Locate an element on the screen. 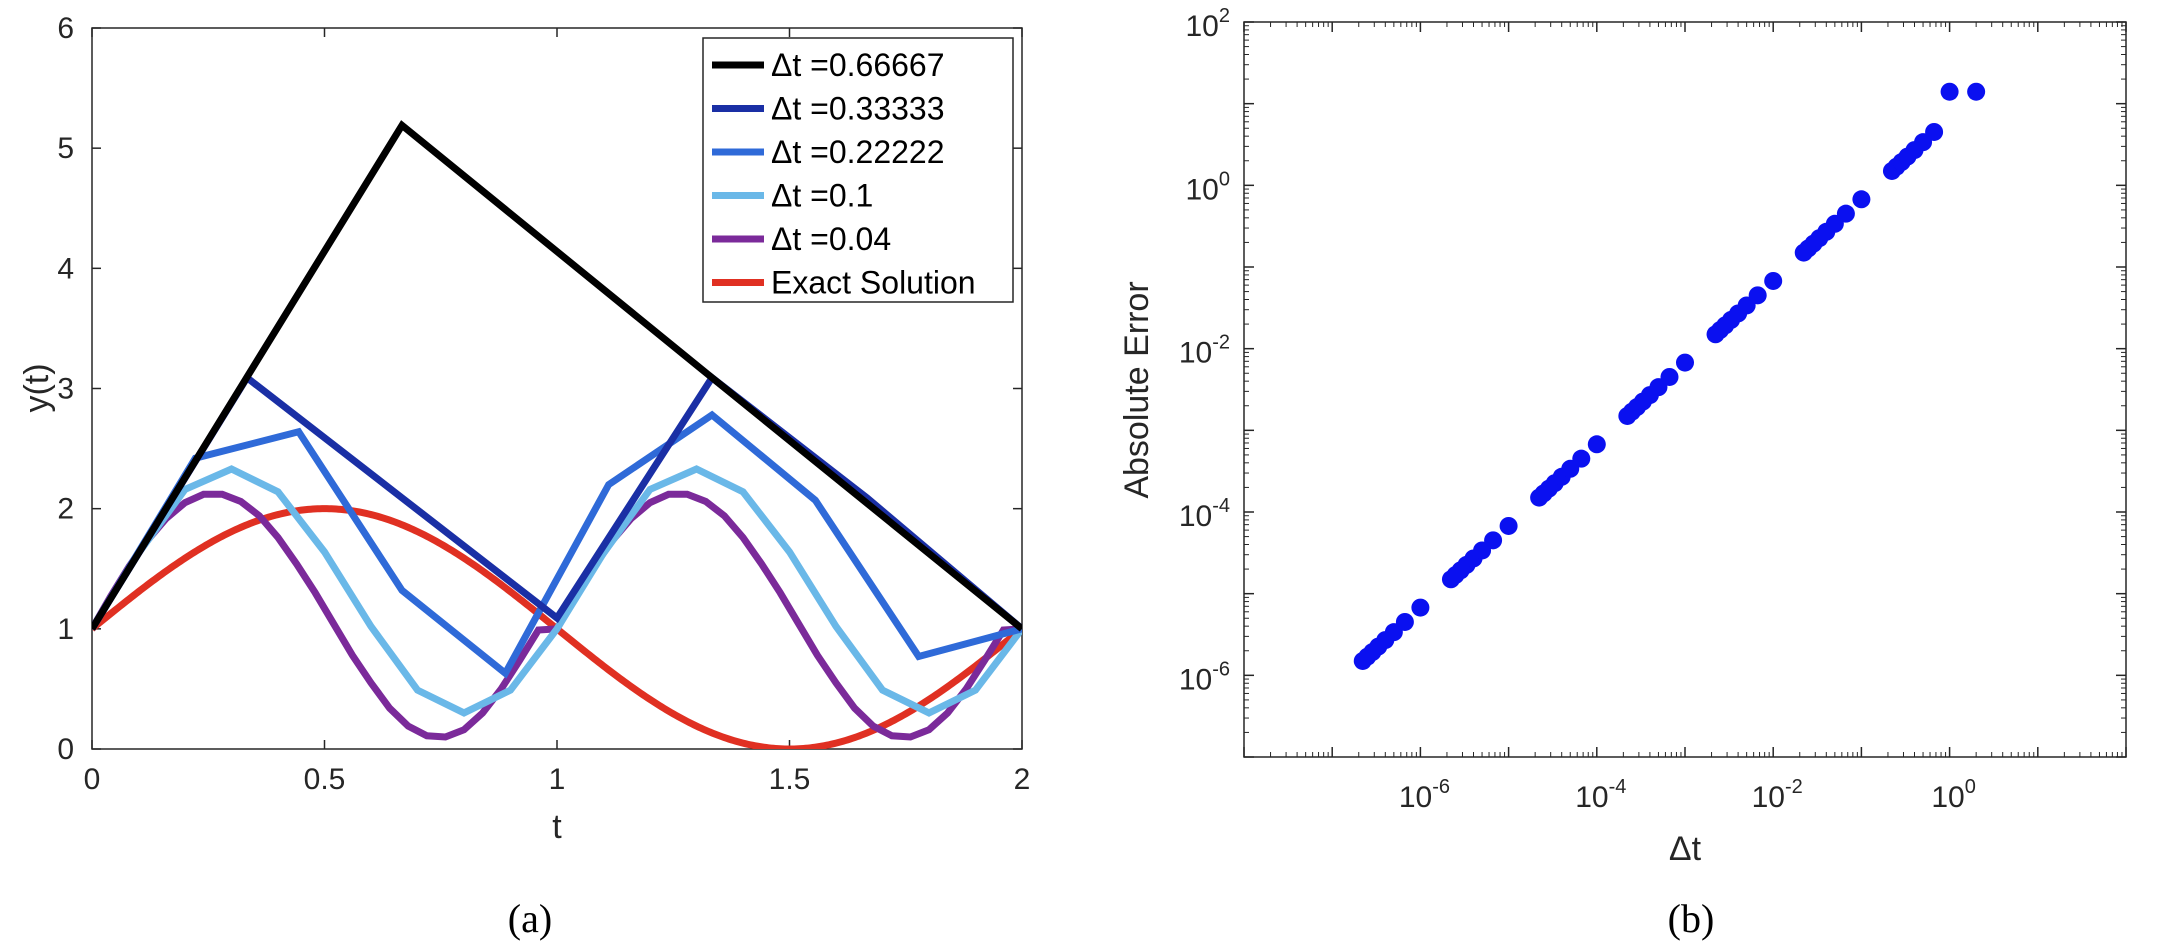 This screenshot has width=2179, height=949. x-tick-label: 10⁻⁴ is located at coordinates (1600, 795).